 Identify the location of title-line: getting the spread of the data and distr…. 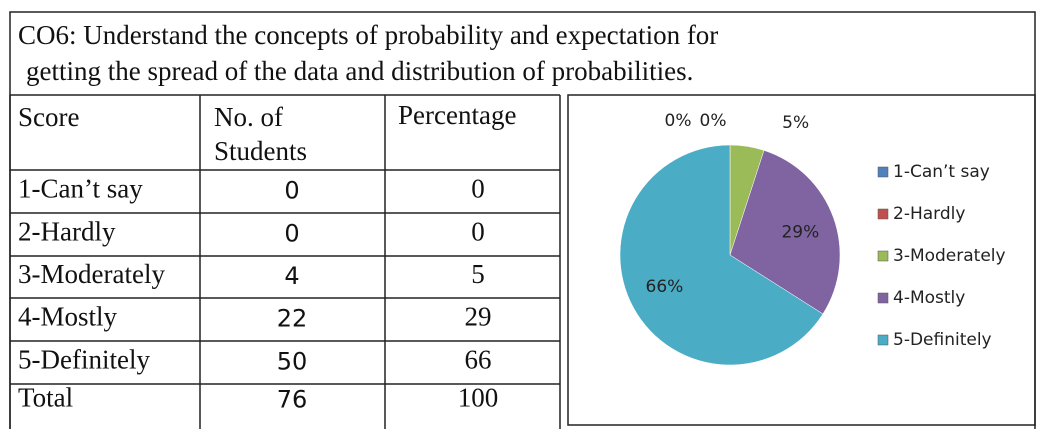
(359, 71).